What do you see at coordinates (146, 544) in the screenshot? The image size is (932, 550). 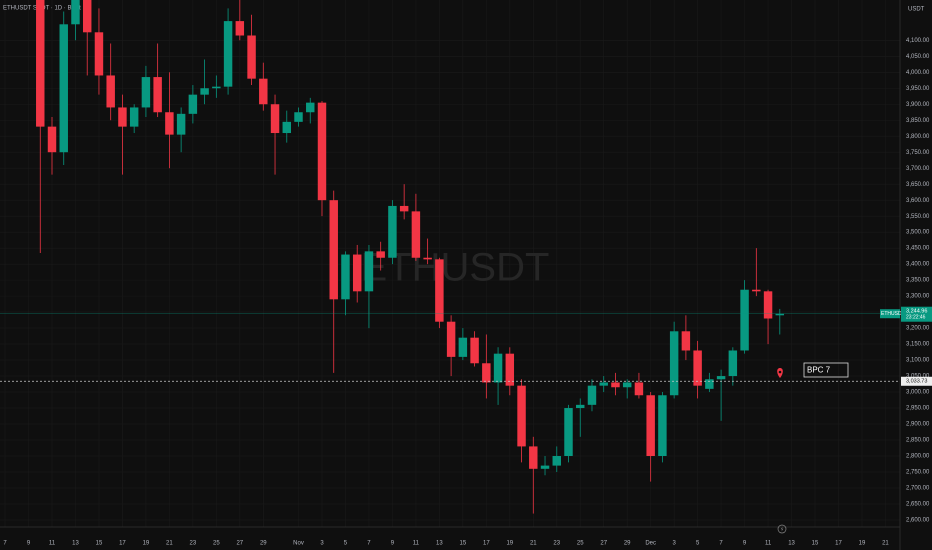 I see `x-tick-label: 19` at bounding box center [146, 544].